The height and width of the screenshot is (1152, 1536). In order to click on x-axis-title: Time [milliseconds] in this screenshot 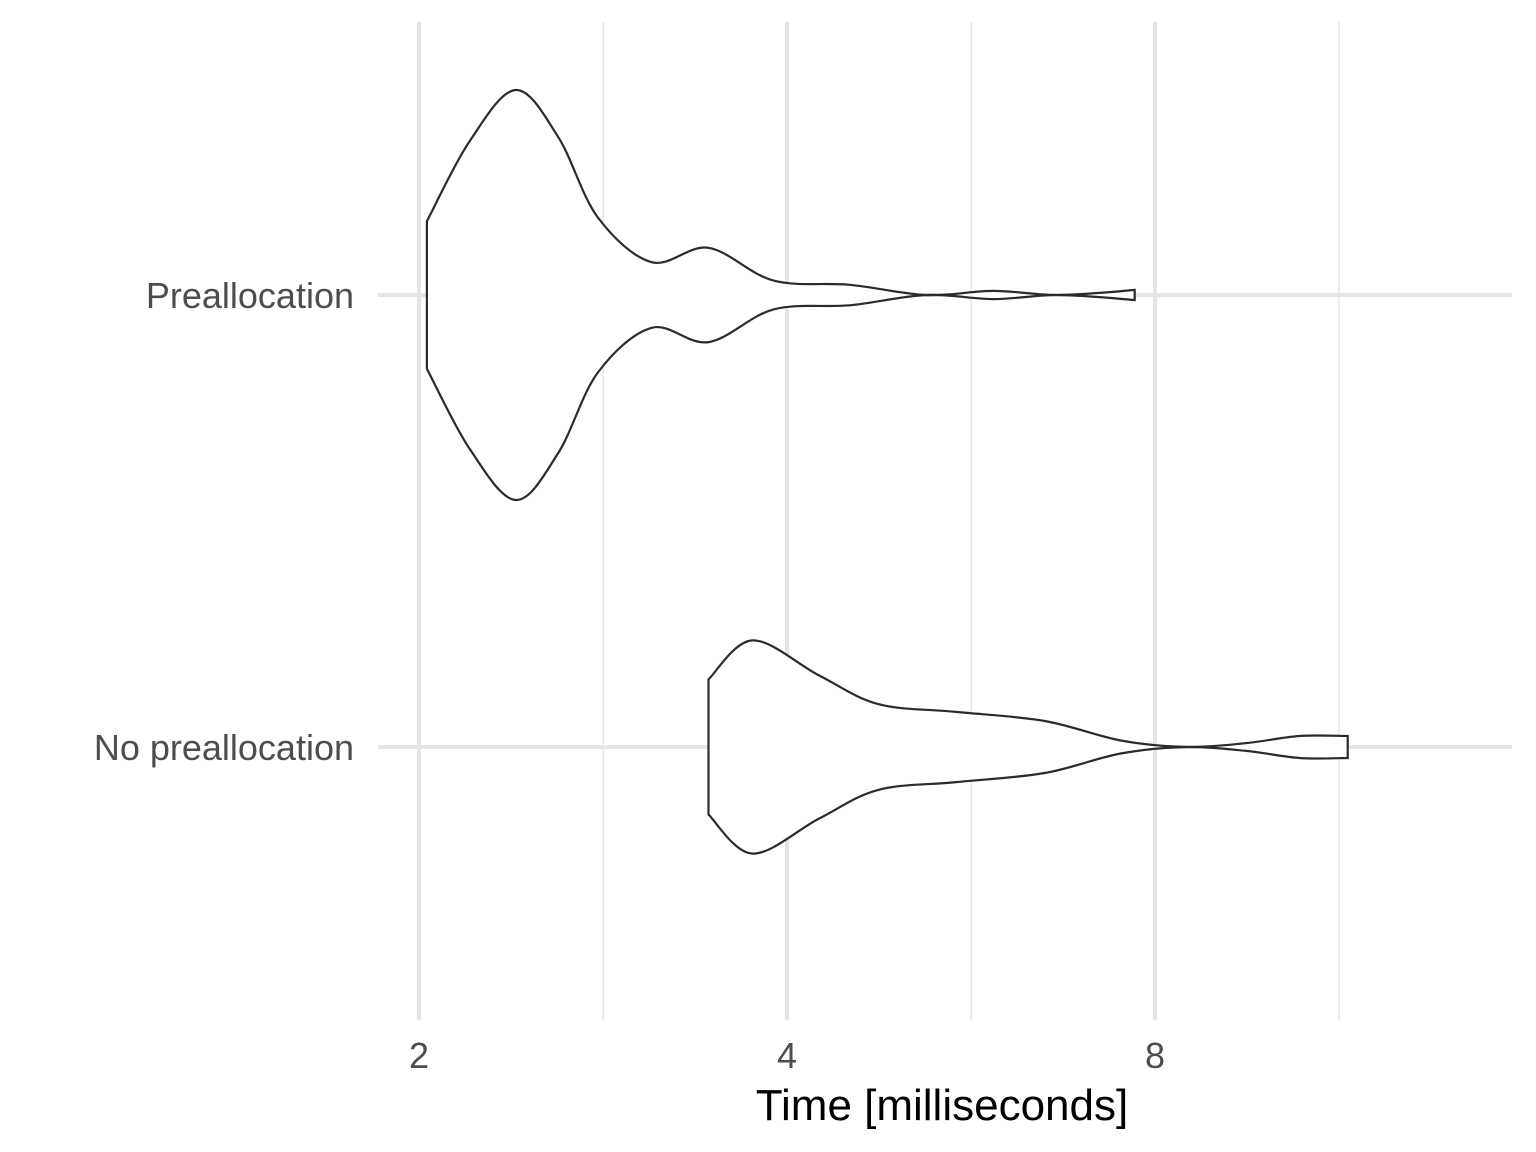, I will do `click(942, 1105)`.